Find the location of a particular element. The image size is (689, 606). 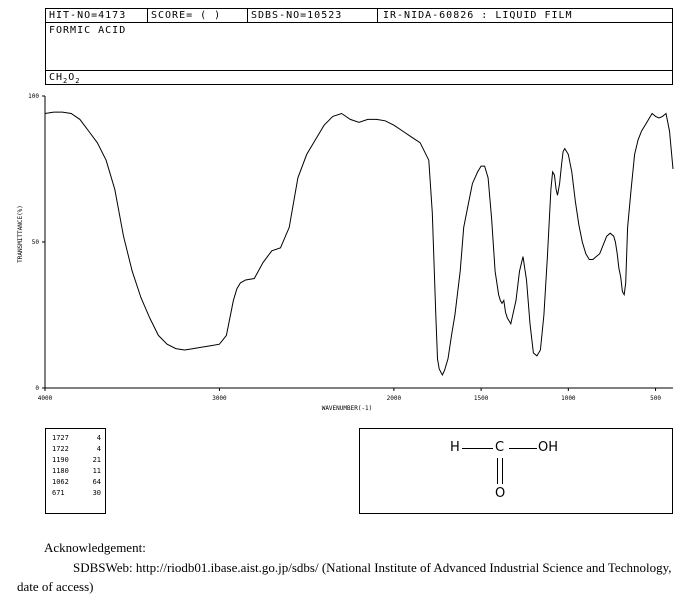

peak-wavenumber: 671 is located at coordinates (58, 493).